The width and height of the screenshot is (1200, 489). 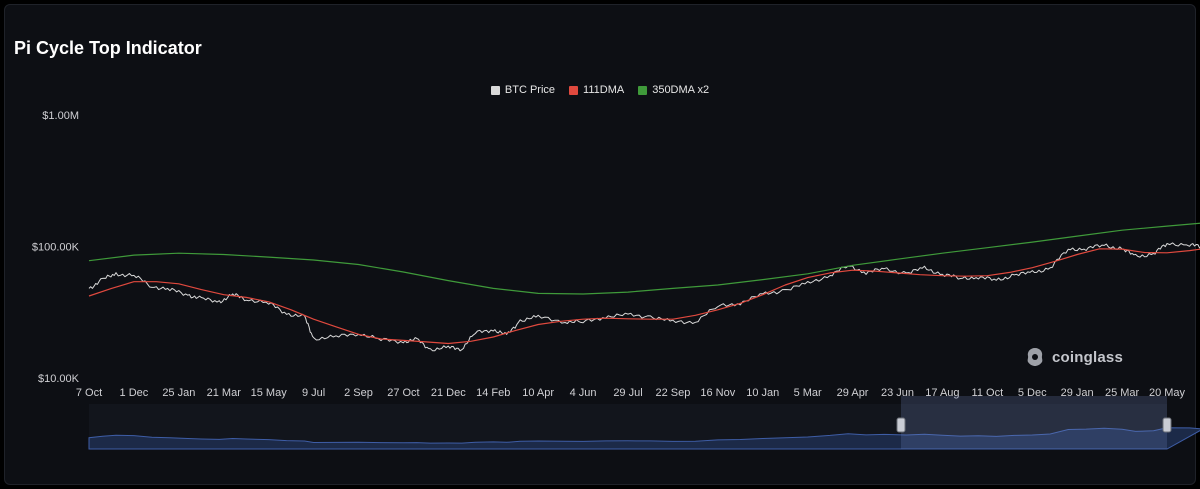 I want to click on x-tick-label: 11 Oct, so click(x=988, y=393).